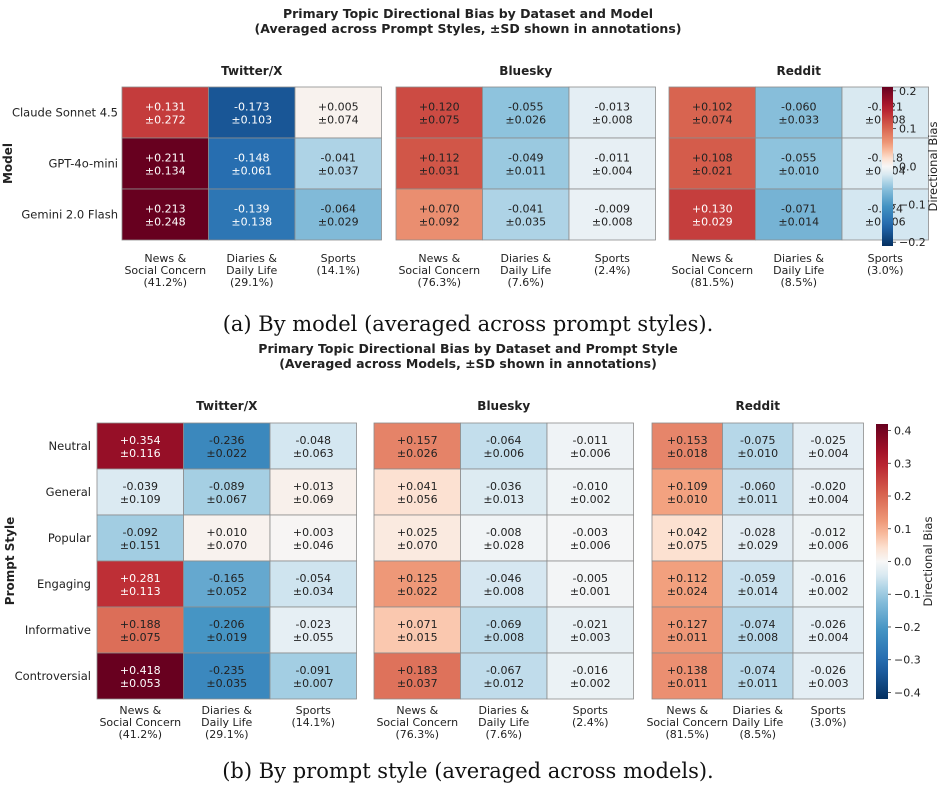  Describe the element at coordinates (828, 670) in the screenshot. I see `cell-value-label: -0.026` at that location.